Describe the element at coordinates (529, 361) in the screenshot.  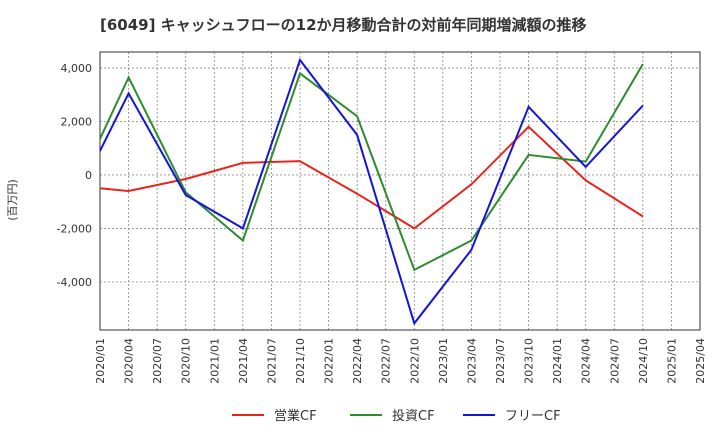
I see `x-tick-label: 2023/10` at that location.